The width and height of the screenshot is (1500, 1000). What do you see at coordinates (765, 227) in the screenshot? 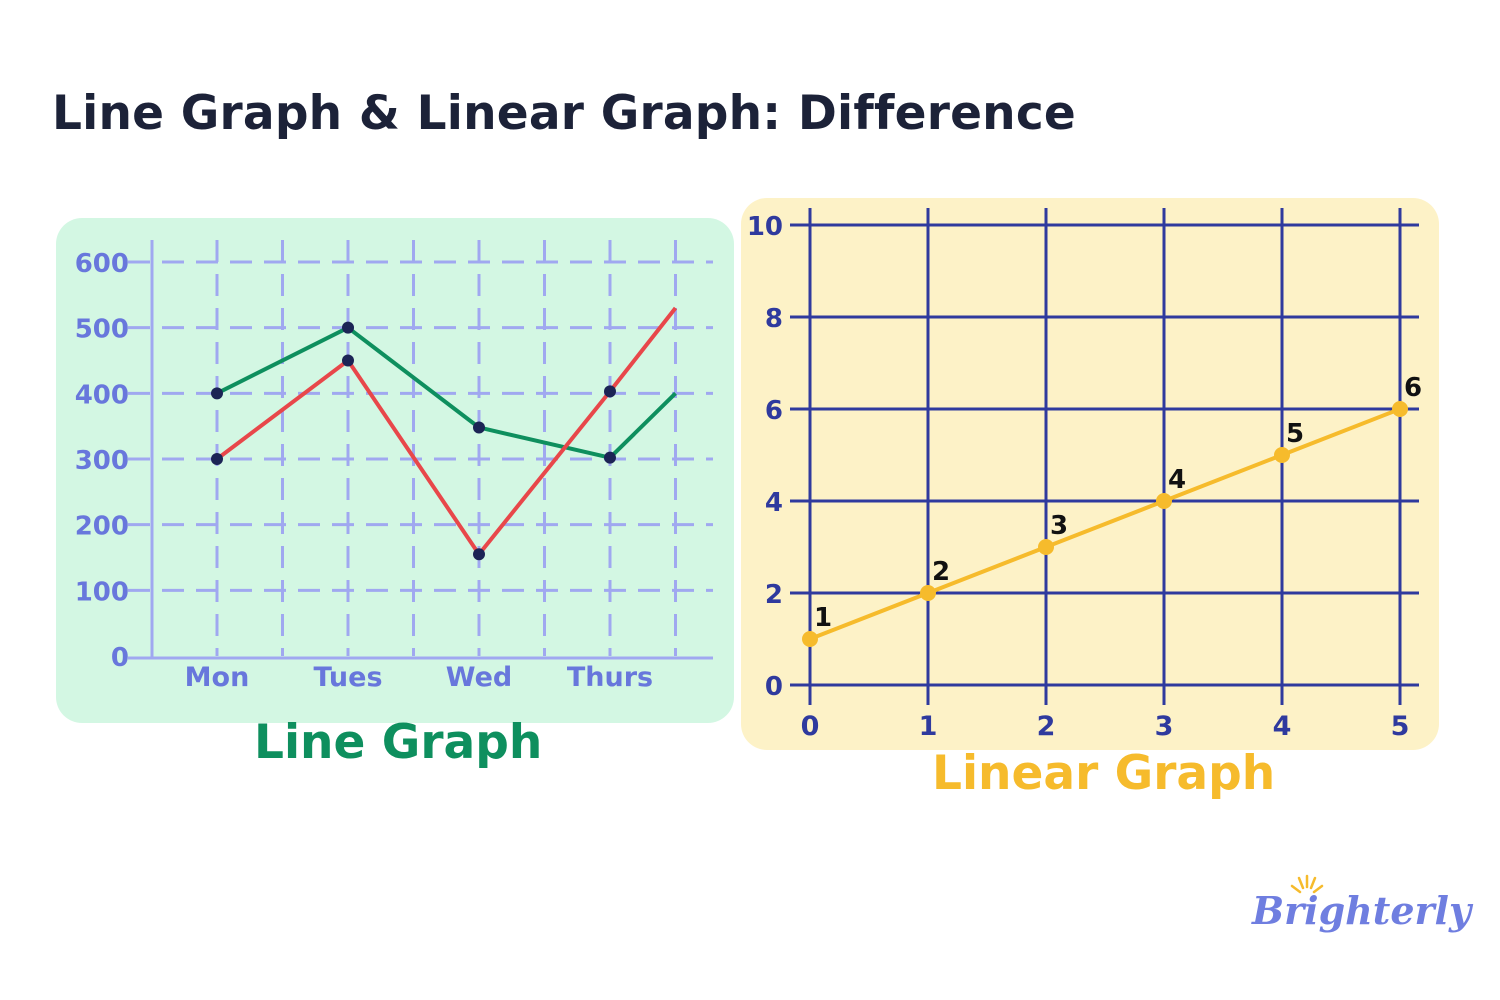
I see `y-tick-label: 10` at bounding box center [765, 227].